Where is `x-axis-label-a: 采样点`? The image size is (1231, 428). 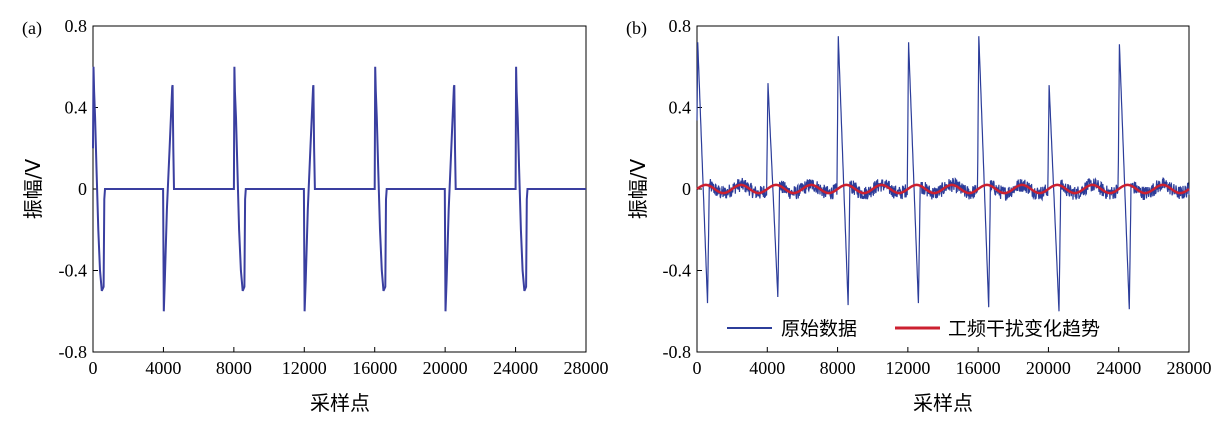 x-axis-label-a: 采样点 is located at coordinates (340, 403).